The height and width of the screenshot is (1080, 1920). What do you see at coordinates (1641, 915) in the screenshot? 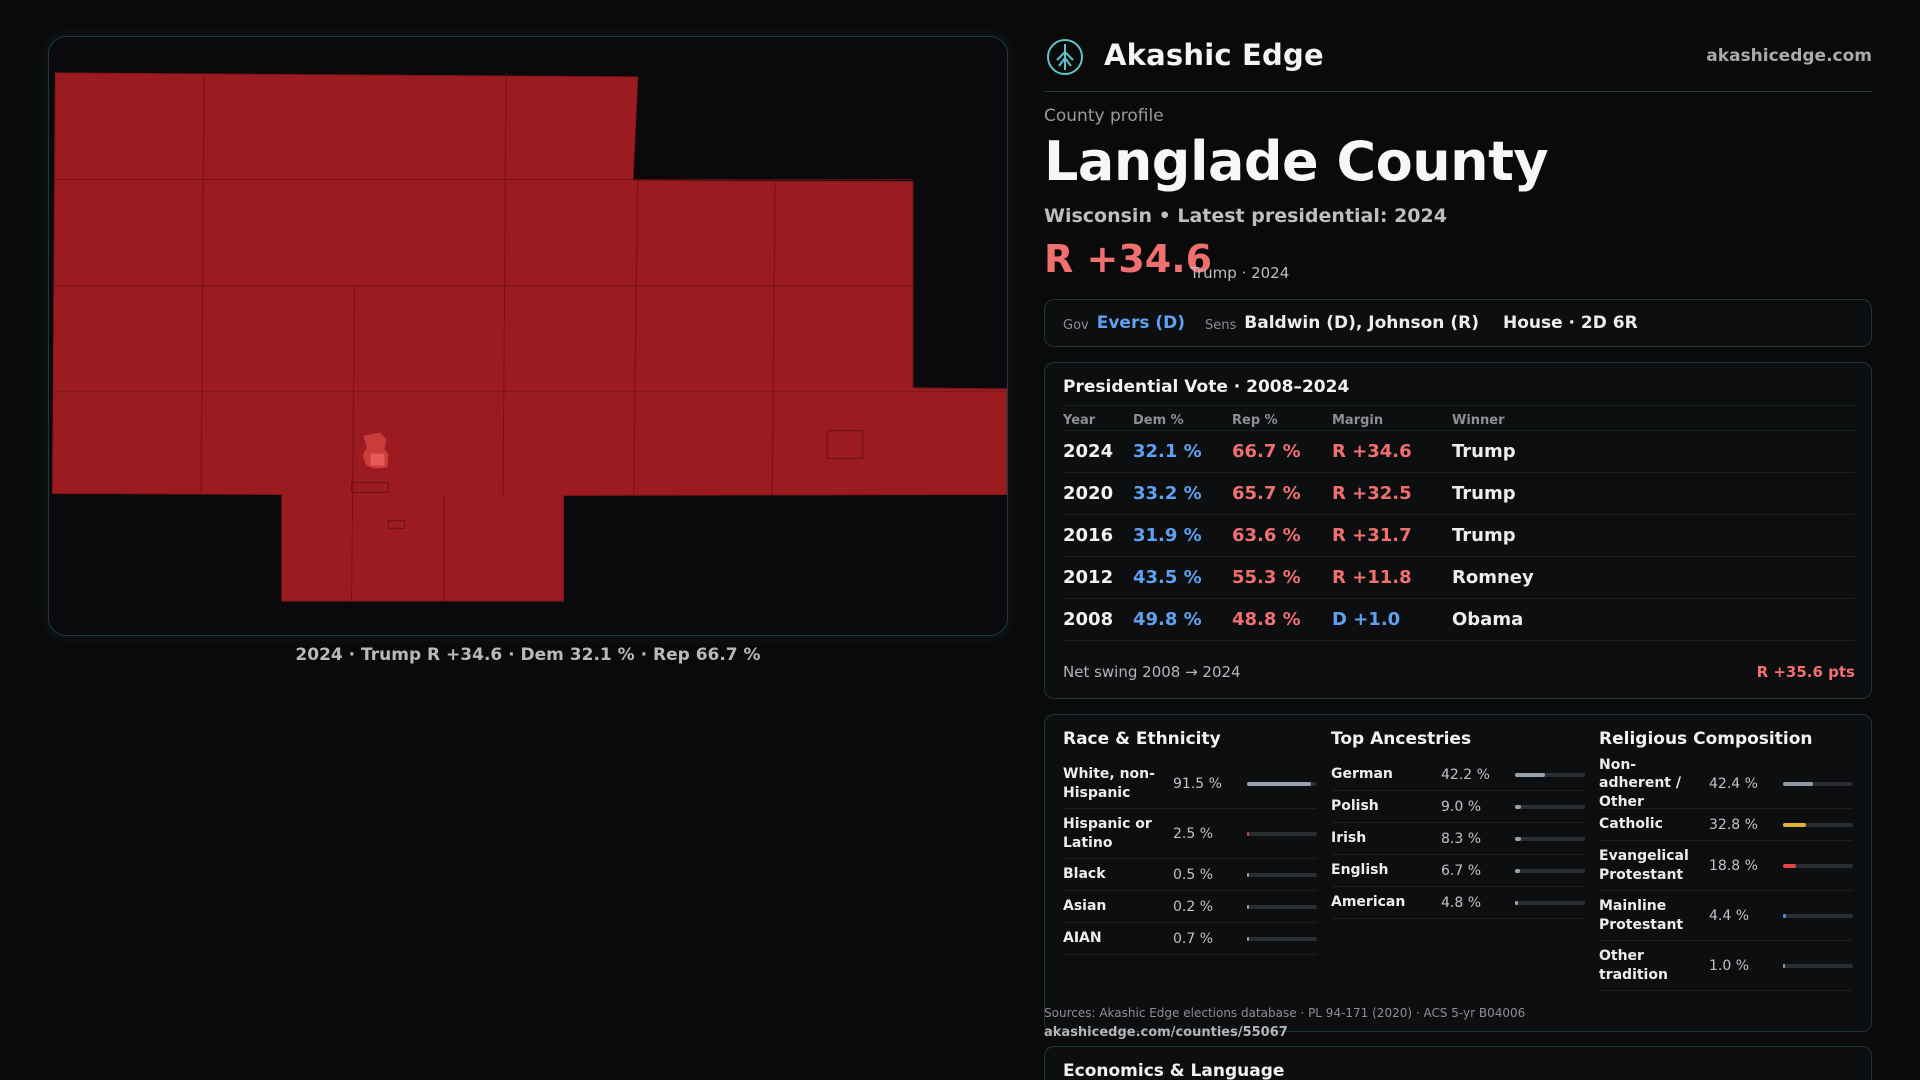
I see `religion-label: Mainline Protestant` at bounding box center [1641, 915].